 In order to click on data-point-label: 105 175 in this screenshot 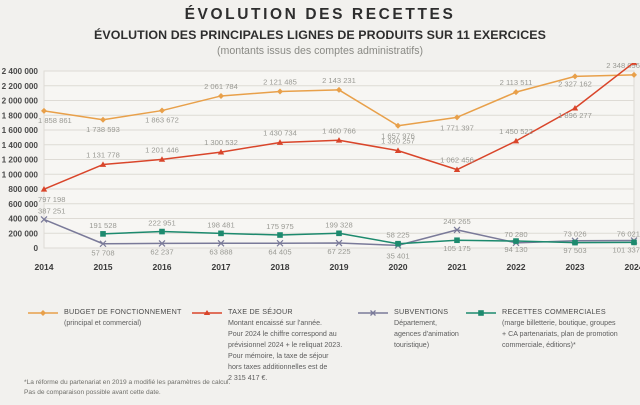, I will do `click(456, 248)`.